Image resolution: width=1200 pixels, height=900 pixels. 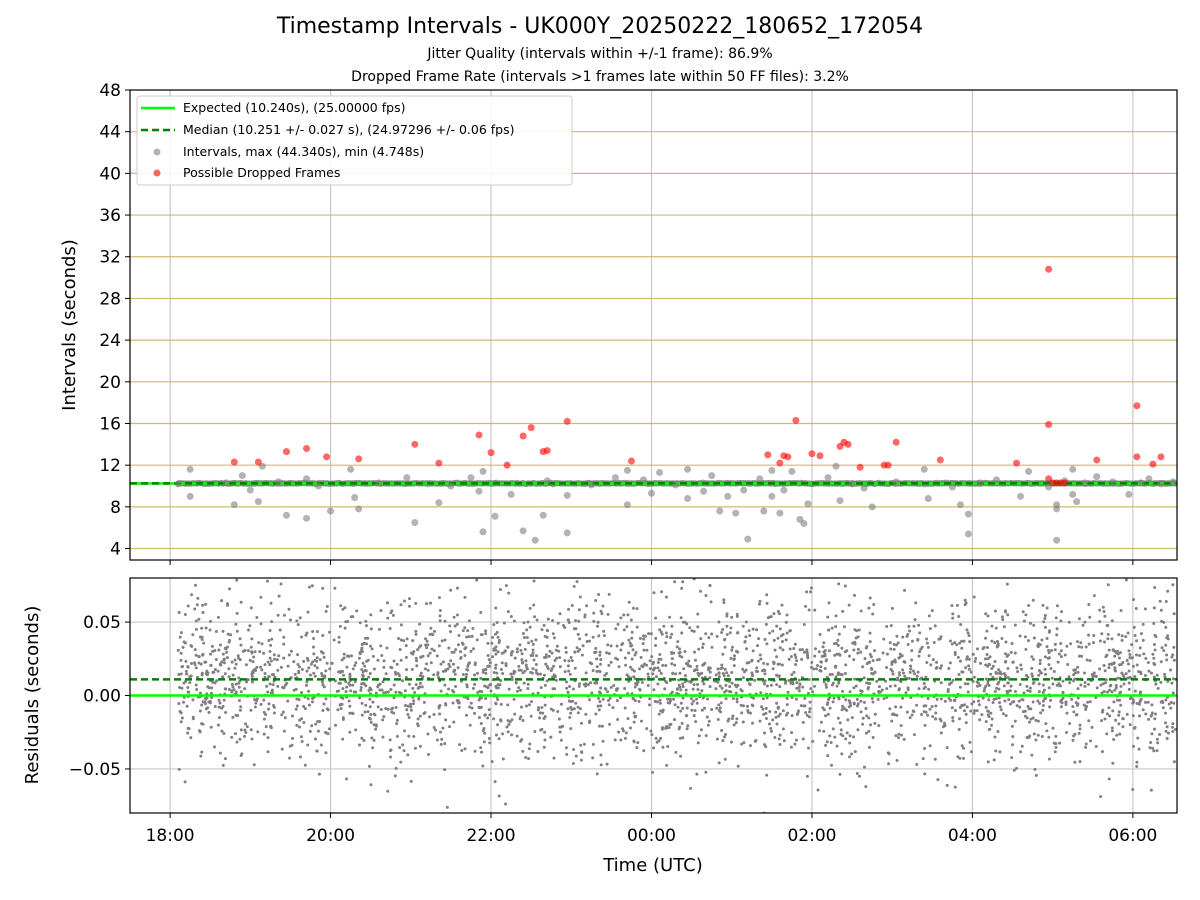 What do you see at coordinates (591, 485) in the screenshot?
I see `interval-point` at bounding box center [591, 485].